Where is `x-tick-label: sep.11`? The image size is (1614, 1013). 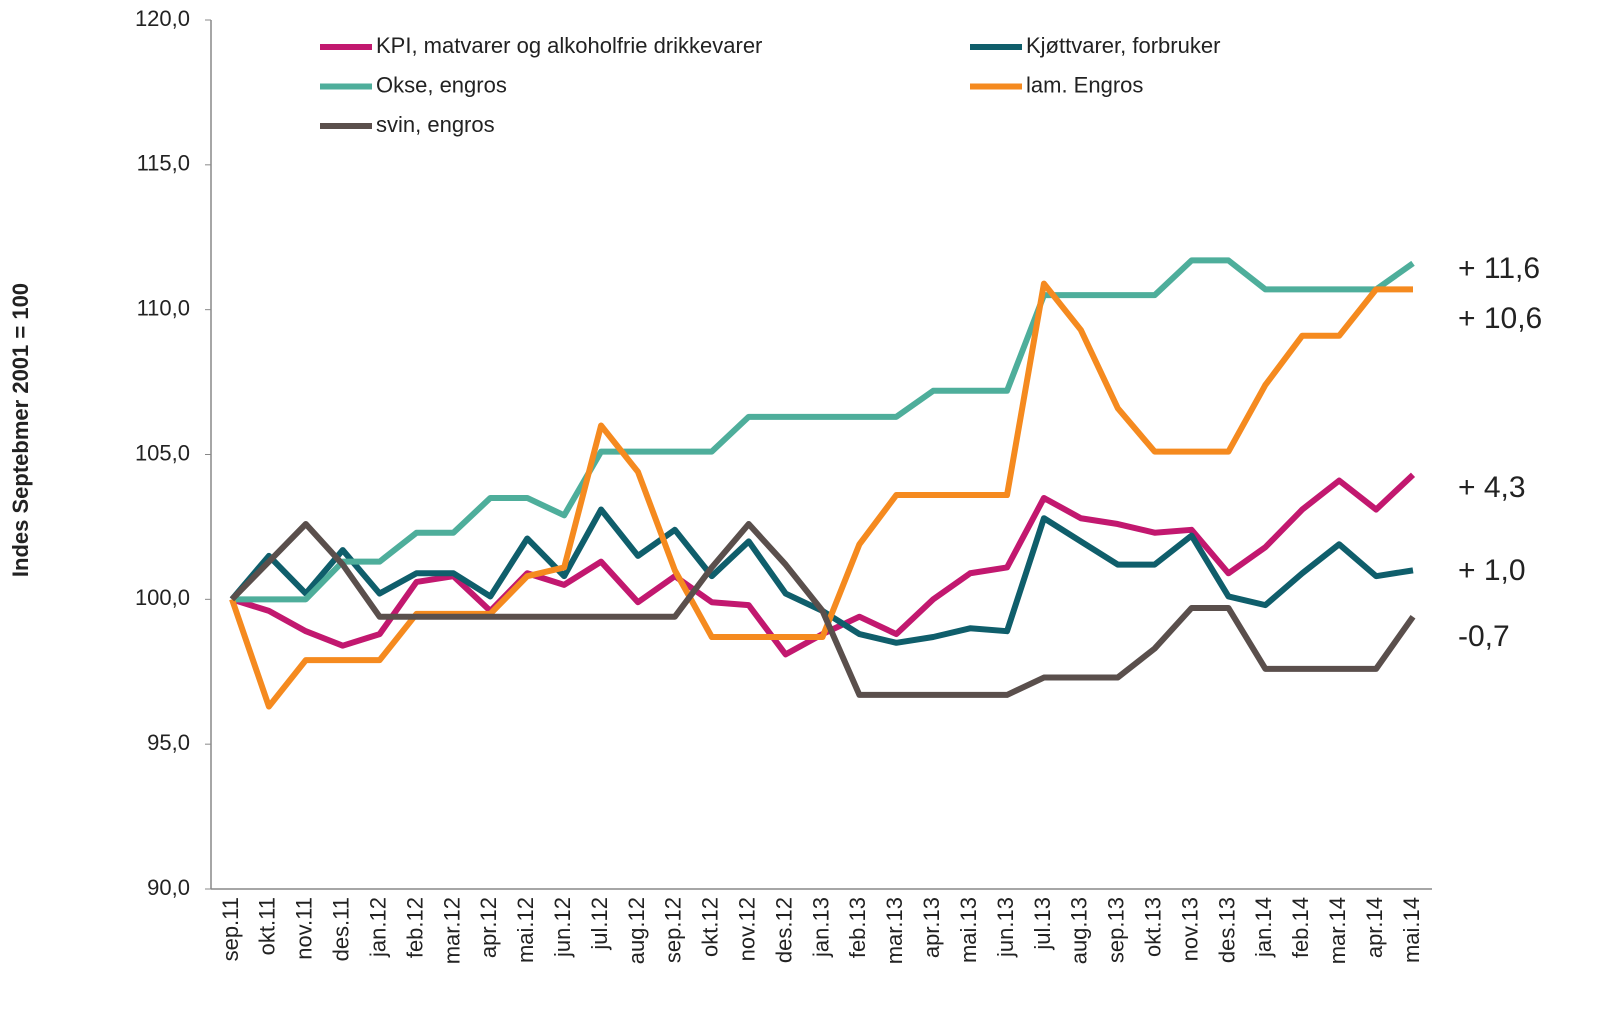 x-tick-label: sep.11 is located at coordinates (230, 929).